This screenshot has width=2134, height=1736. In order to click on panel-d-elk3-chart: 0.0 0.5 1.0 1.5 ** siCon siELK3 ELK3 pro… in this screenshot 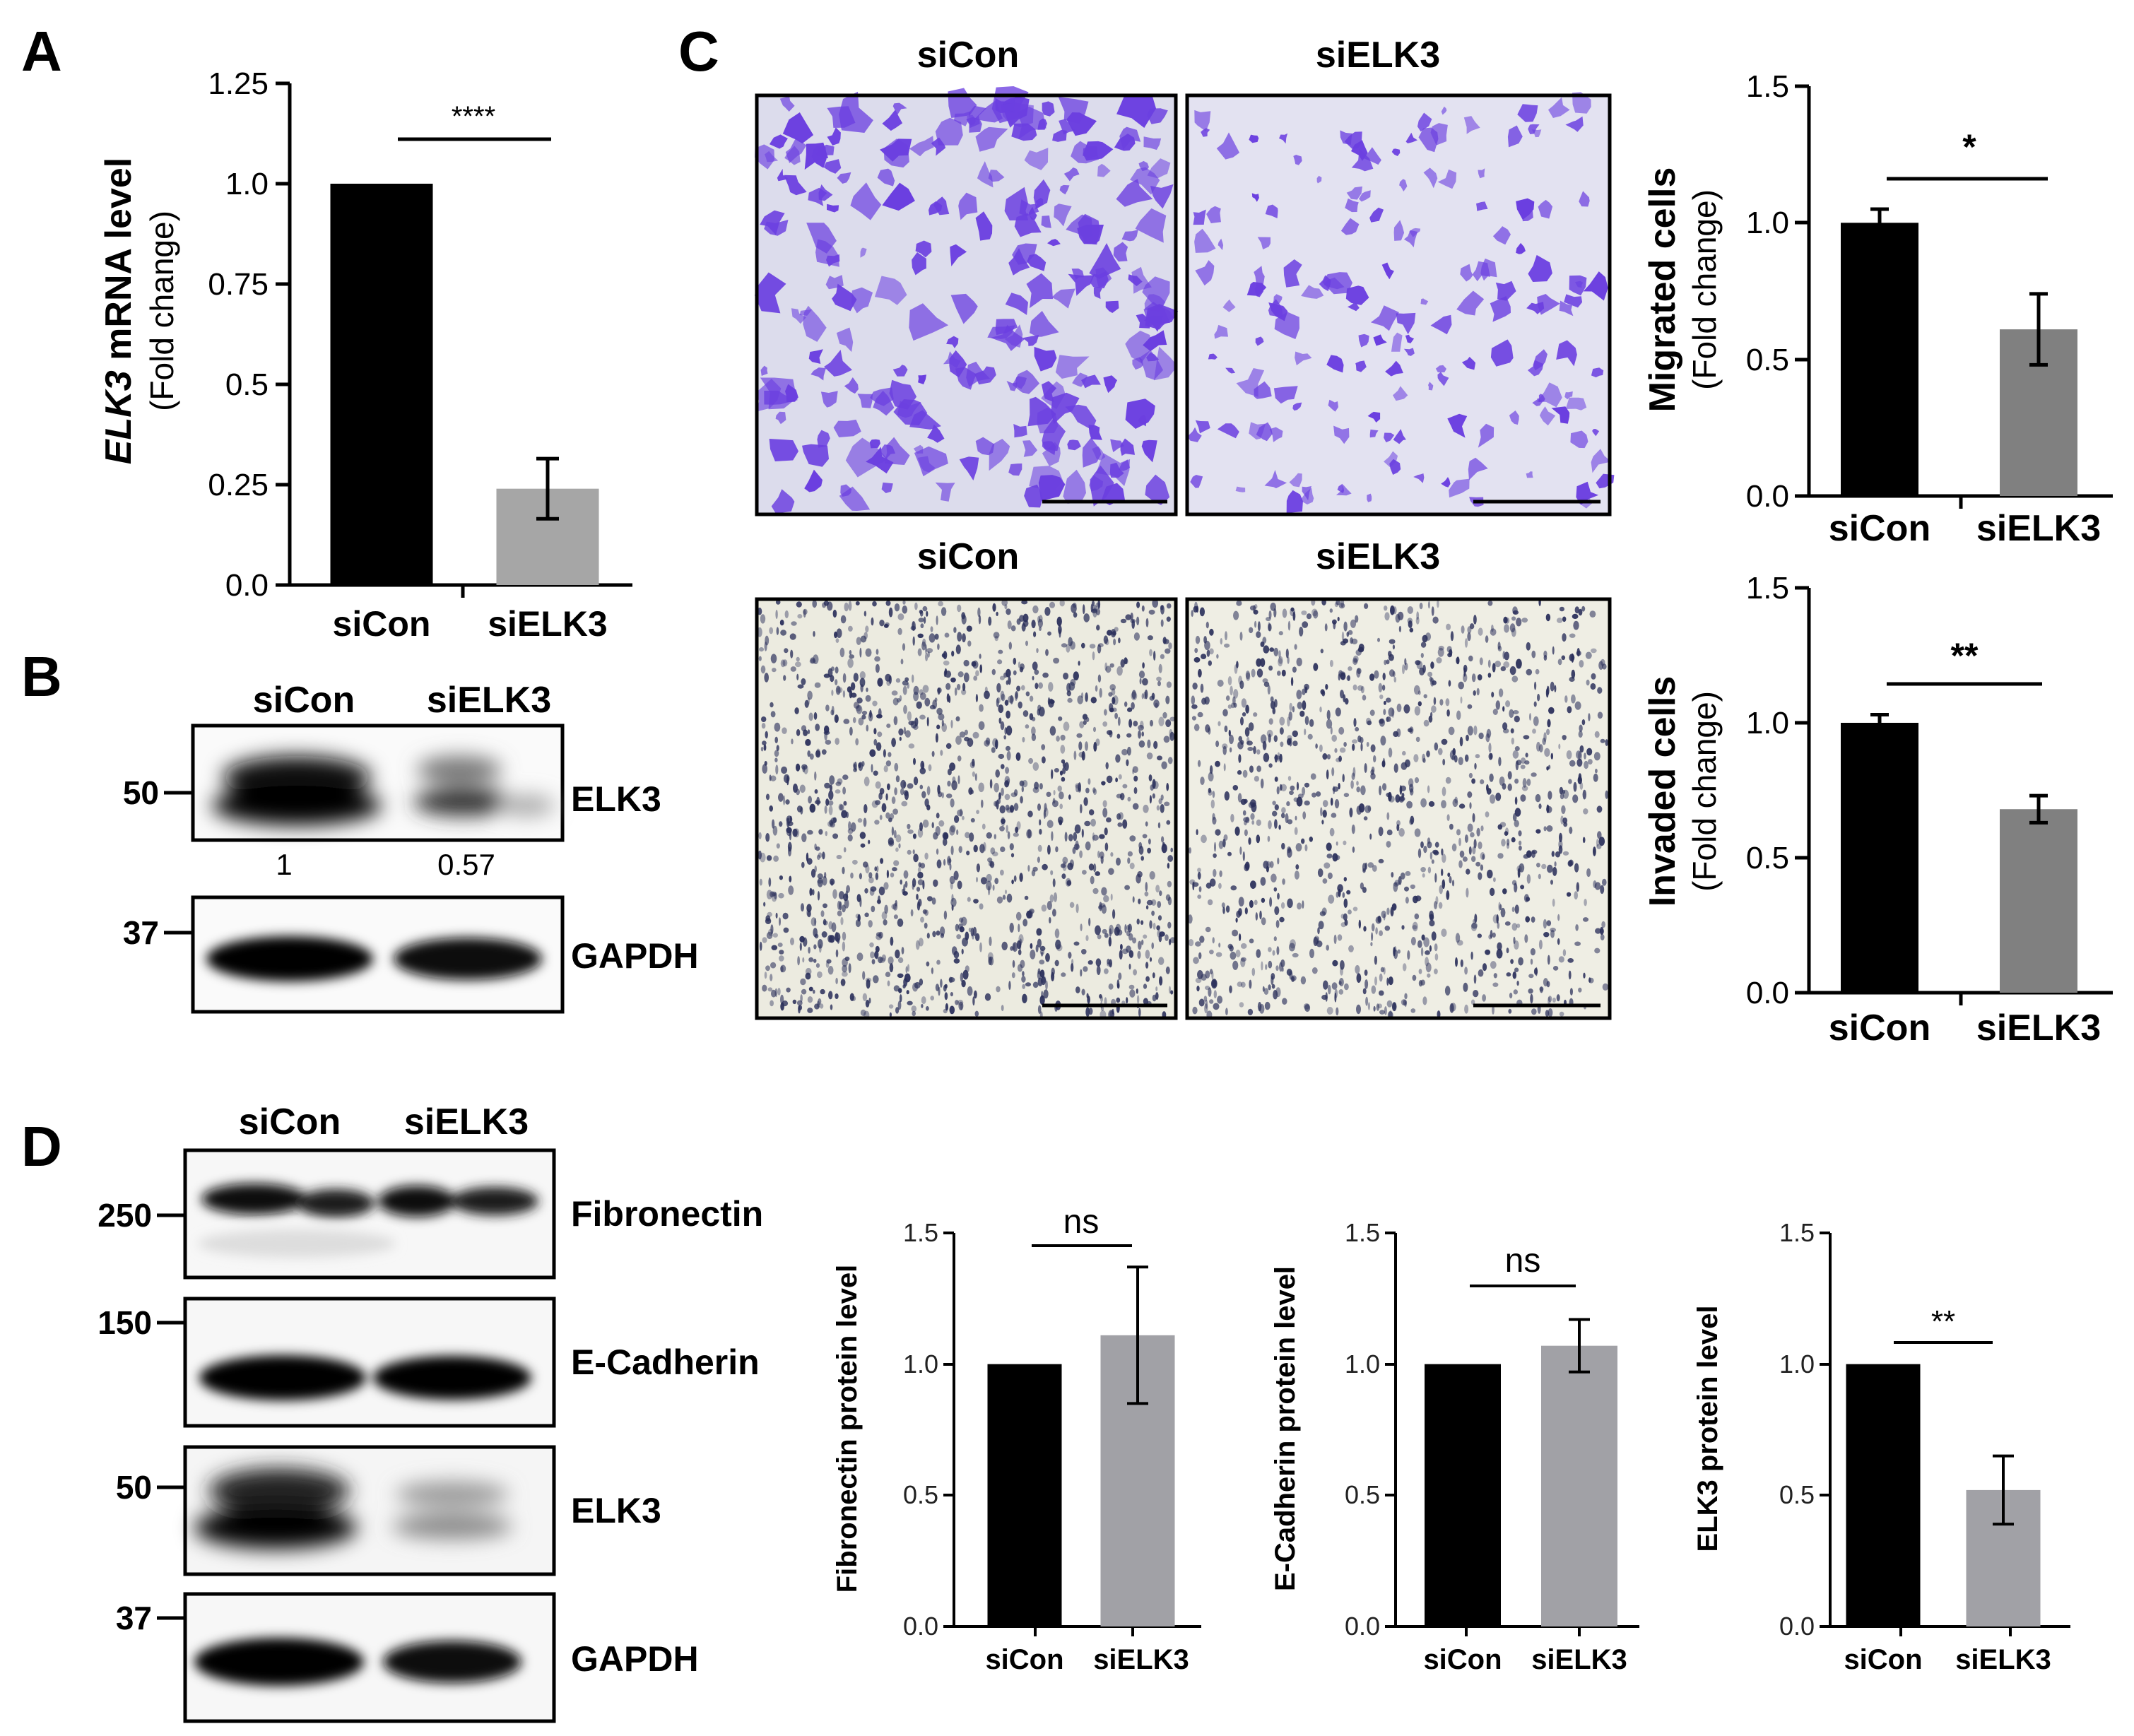, I will do `click(1881, 1446)`.